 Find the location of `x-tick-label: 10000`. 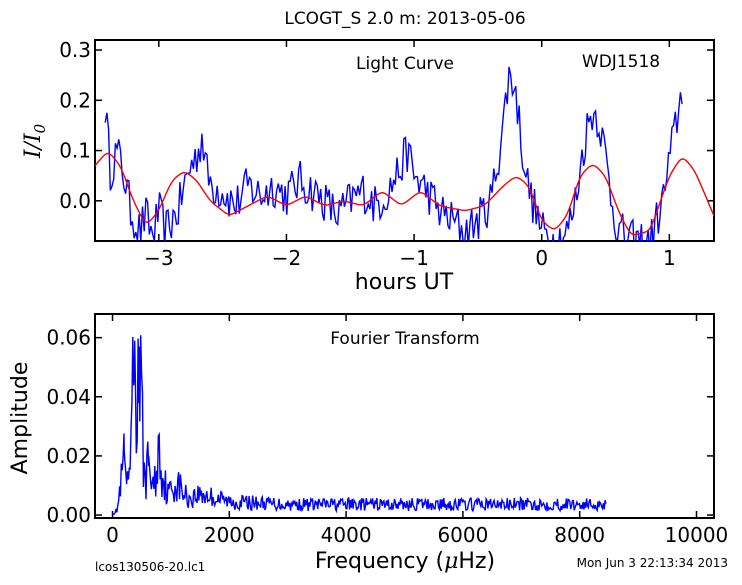

x-tick-label: 10000 is located at coordinates (697, 535).